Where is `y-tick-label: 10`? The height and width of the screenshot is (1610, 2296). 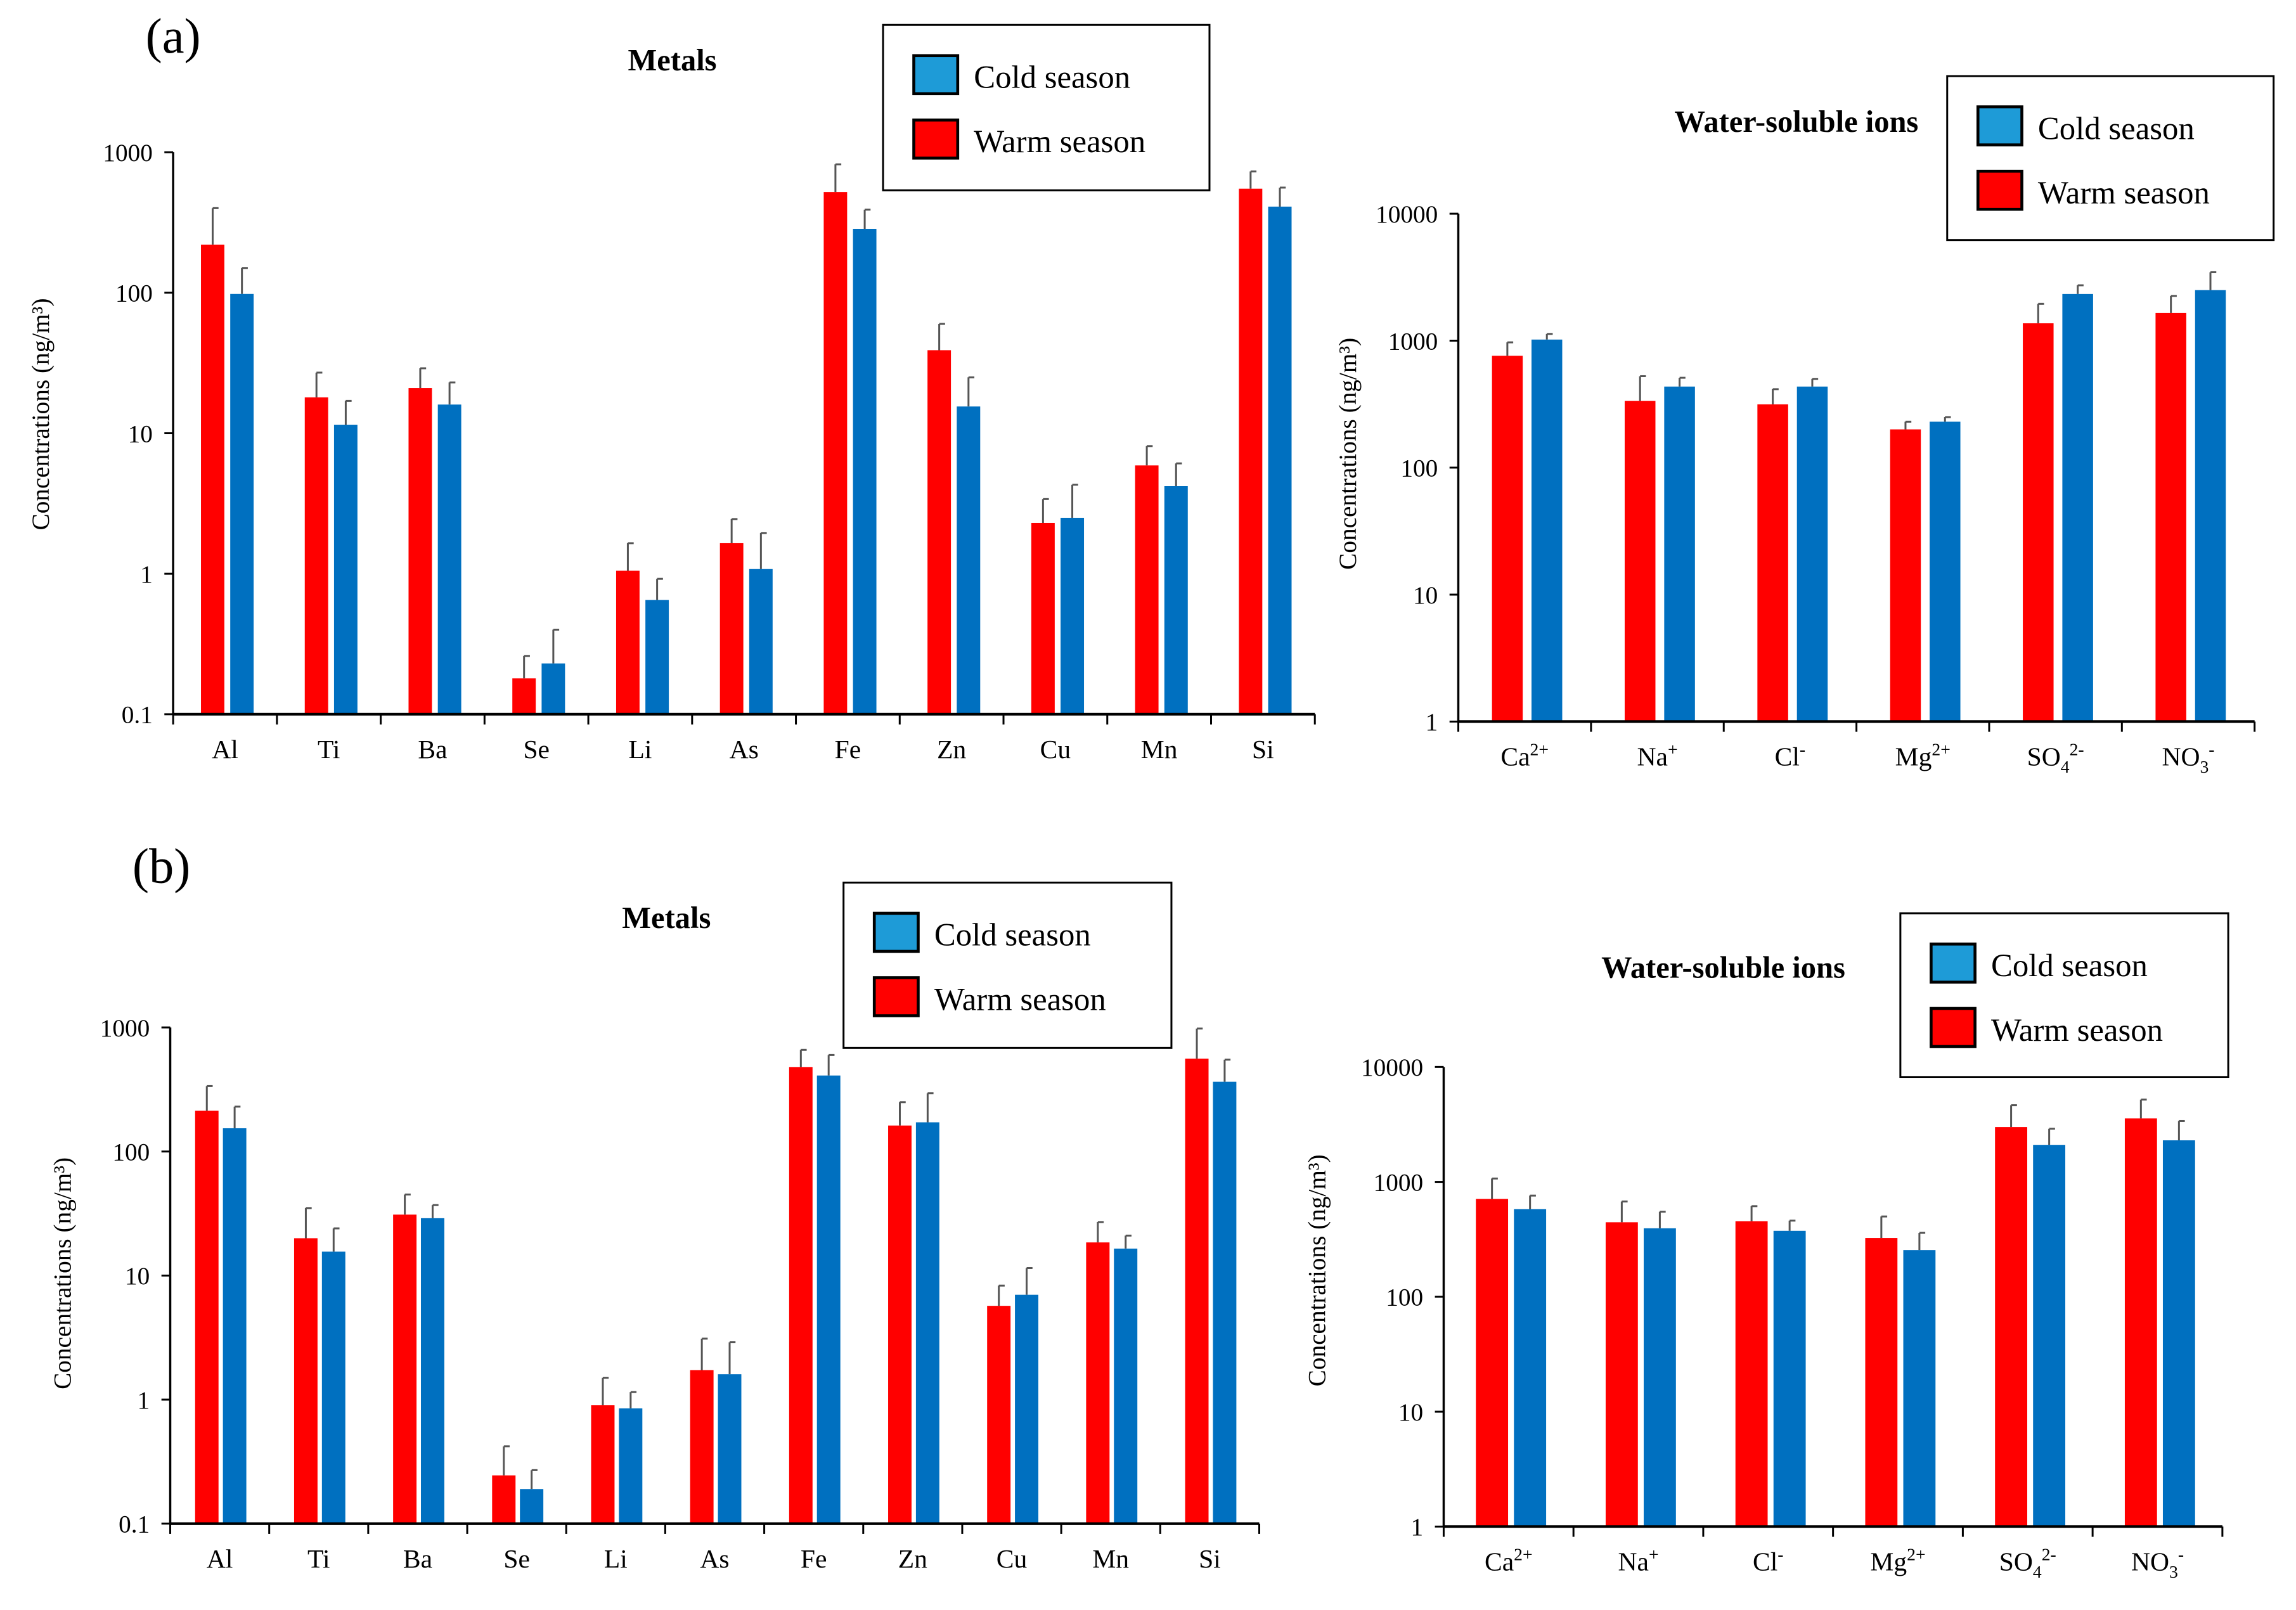 y-tick-label: 10 is located at coordinates (1410, 1412).